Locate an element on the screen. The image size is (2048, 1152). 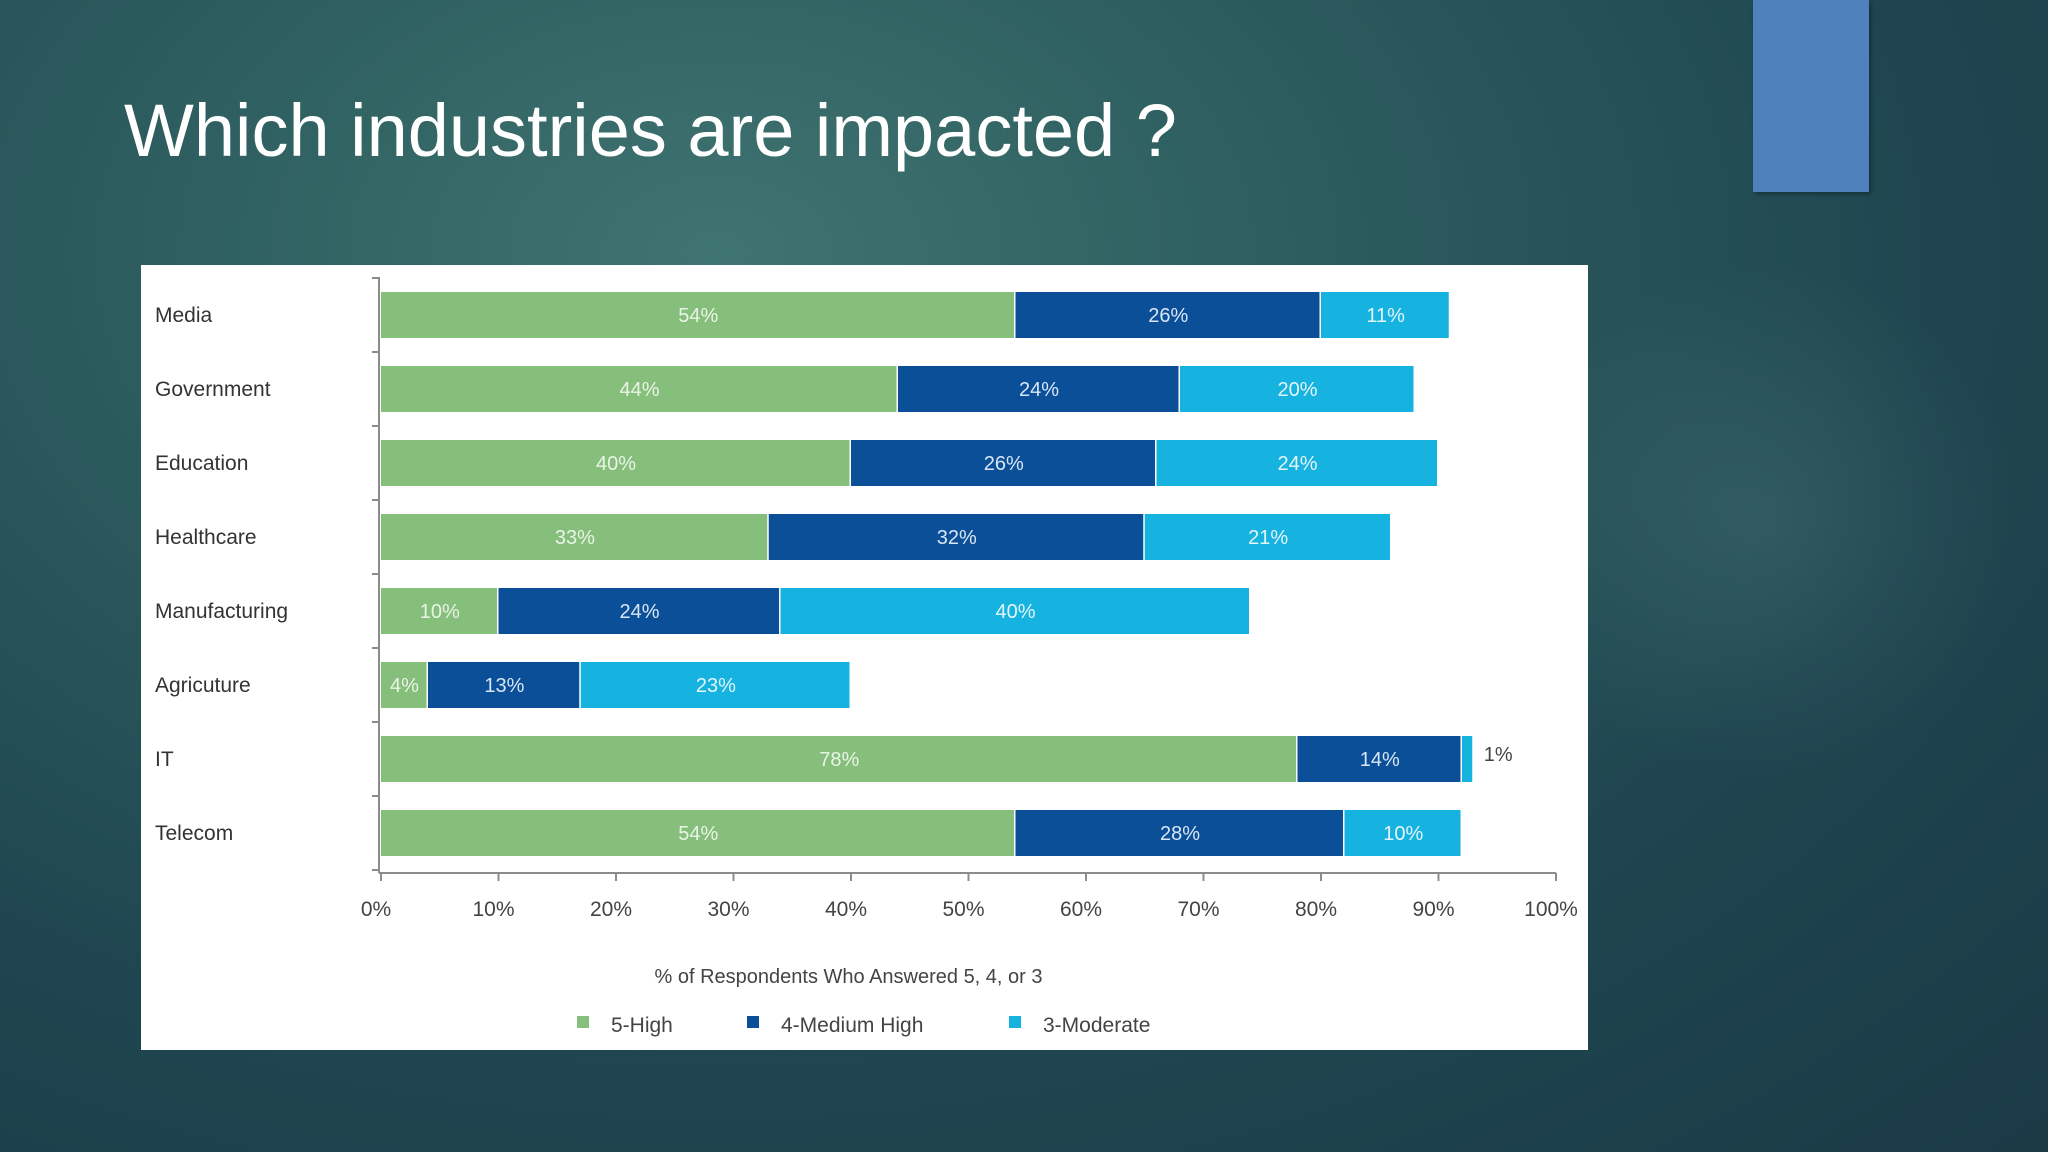
category-label: Telecom is located at coordinates (194, 833).